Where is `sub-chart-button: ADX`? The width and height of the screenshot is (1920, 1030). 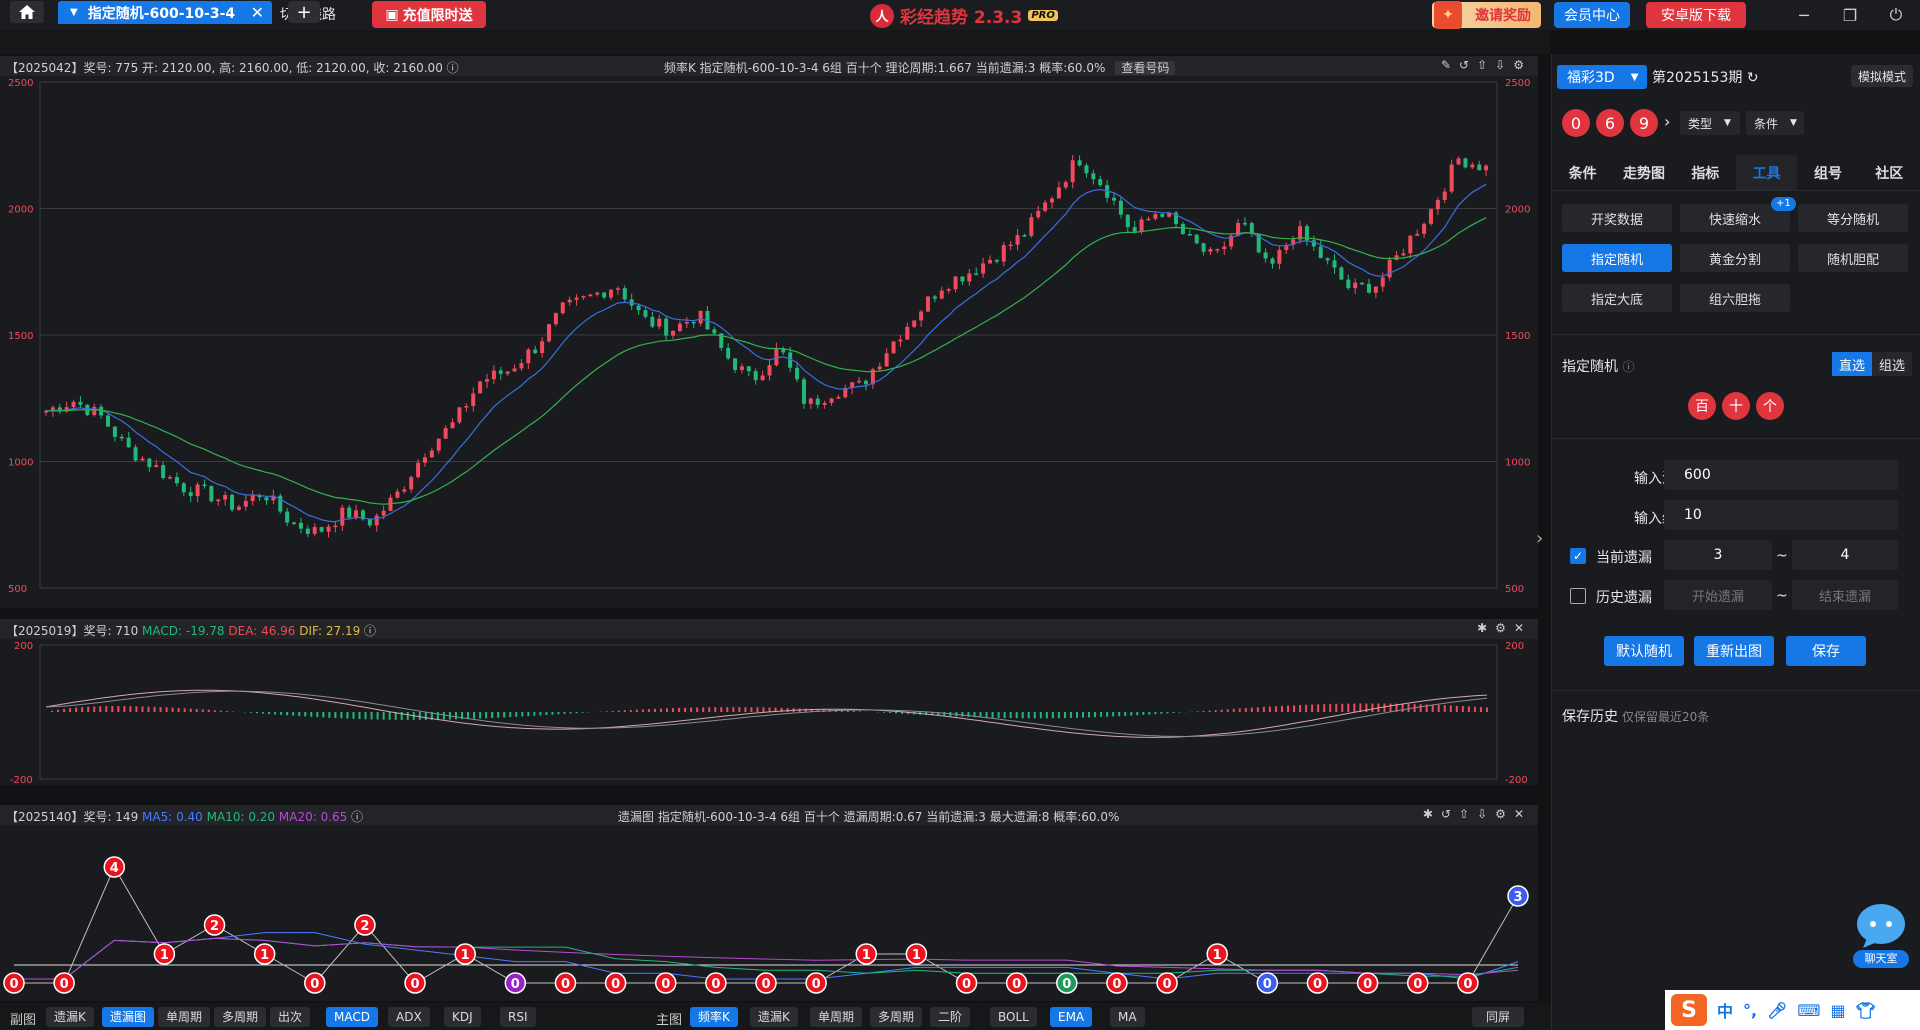
sub-chart-button: ADX is located at coordinates (409, 1017).